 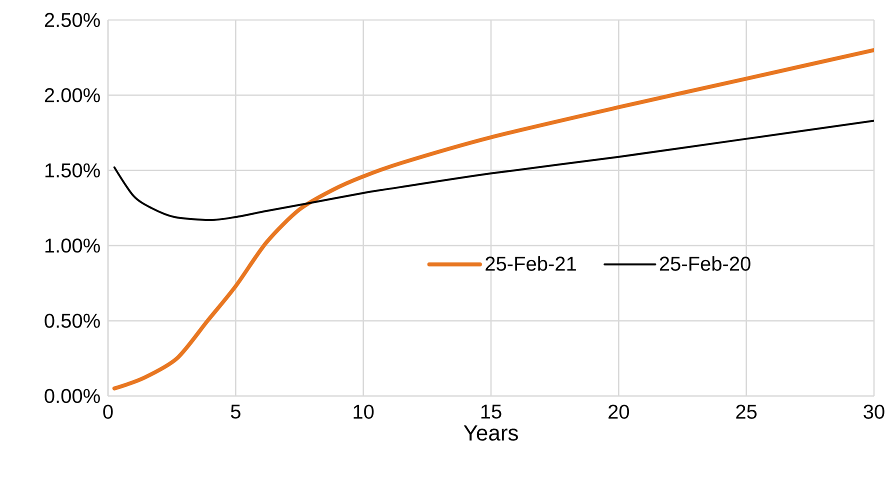 What do you see at coordinates (235, 411) in the screenshot?
I see `x-tick-label: 5` at bounding box center [235, 411].